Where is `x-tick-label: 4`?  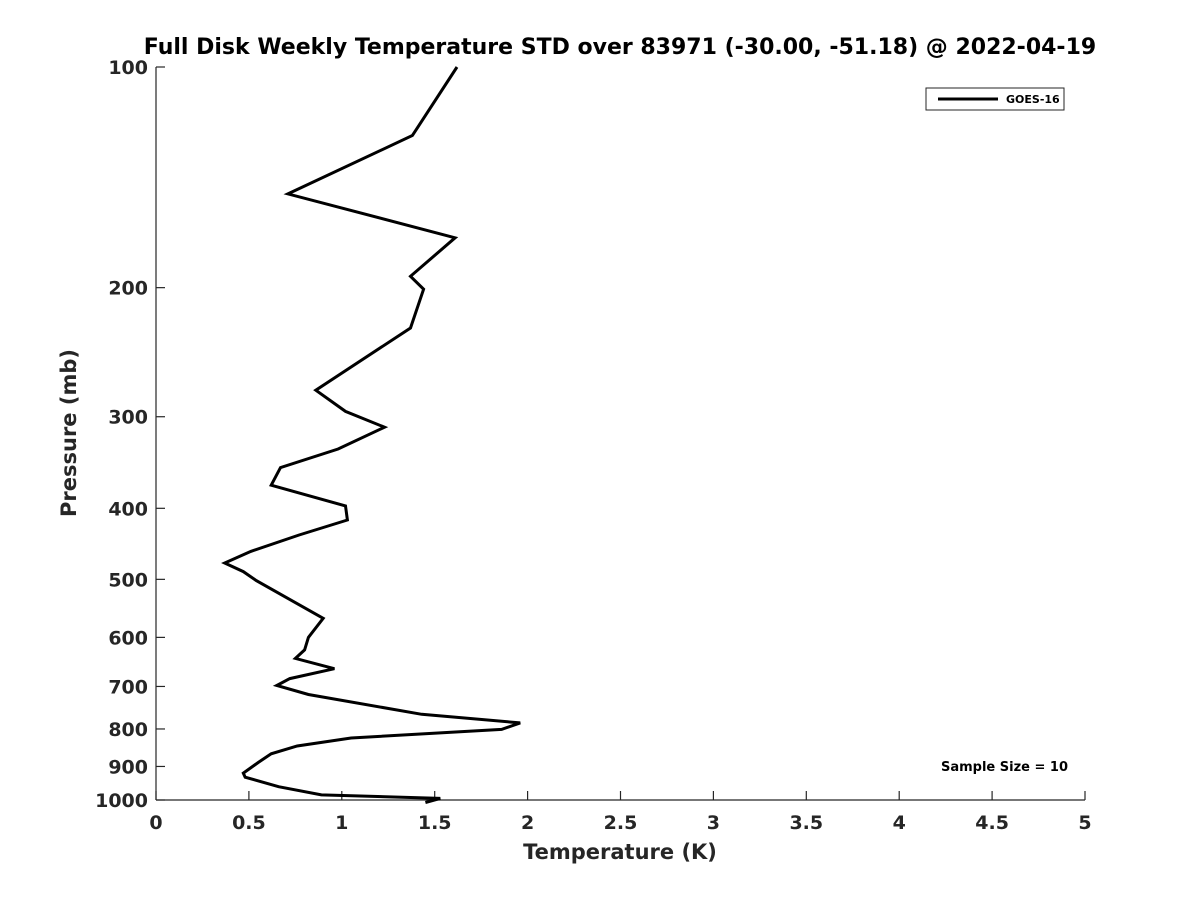
x-tick-label: 4 is located at coordinates (899, 823).